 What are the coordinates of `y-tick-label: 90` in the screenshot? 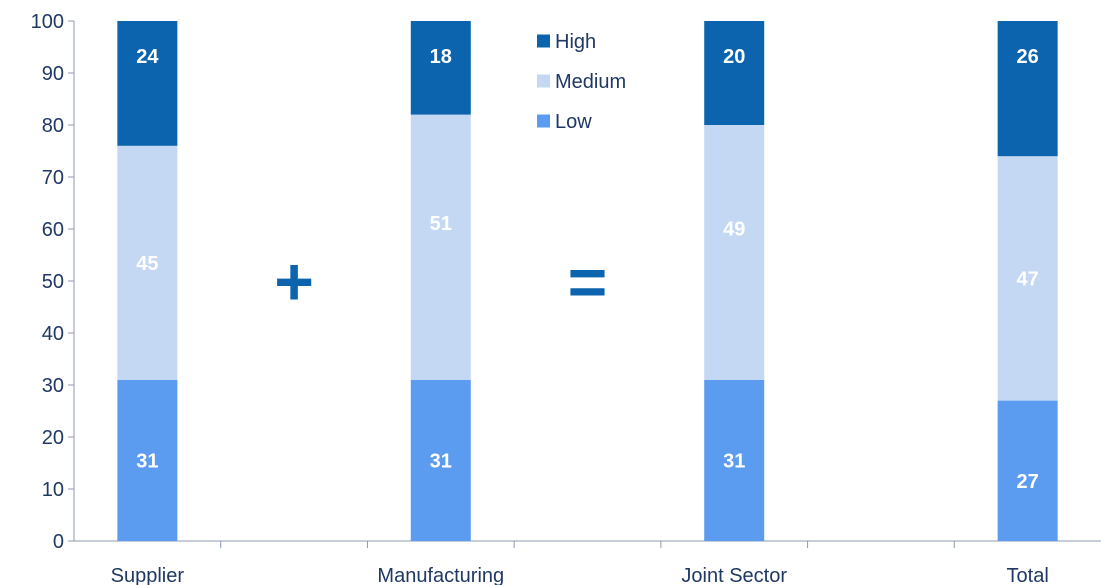 It's located at (53, 74).